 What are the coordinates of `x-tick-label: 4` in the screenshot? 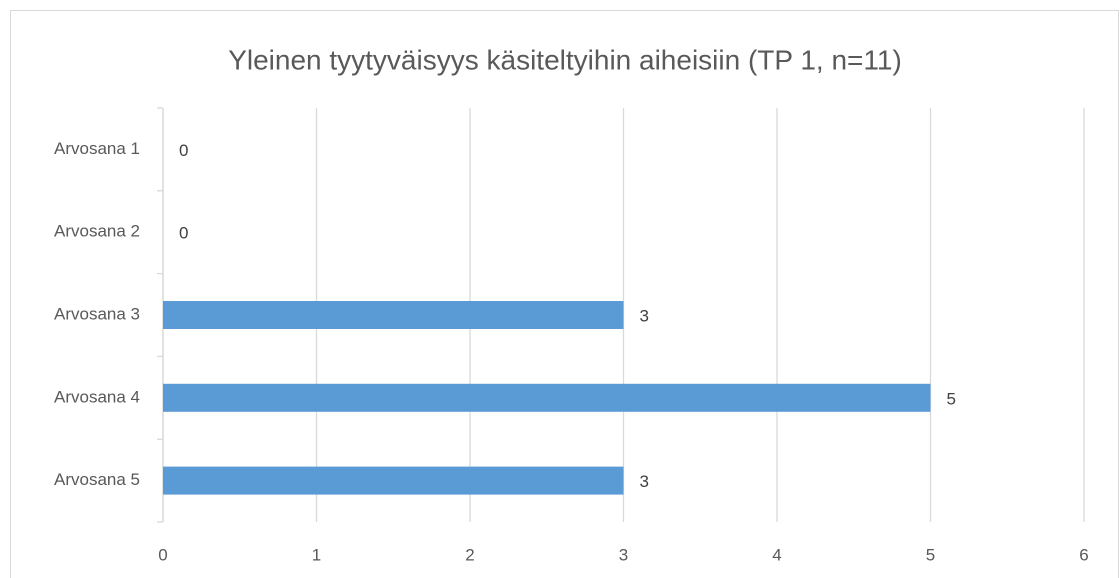 It's located at (776, 554).